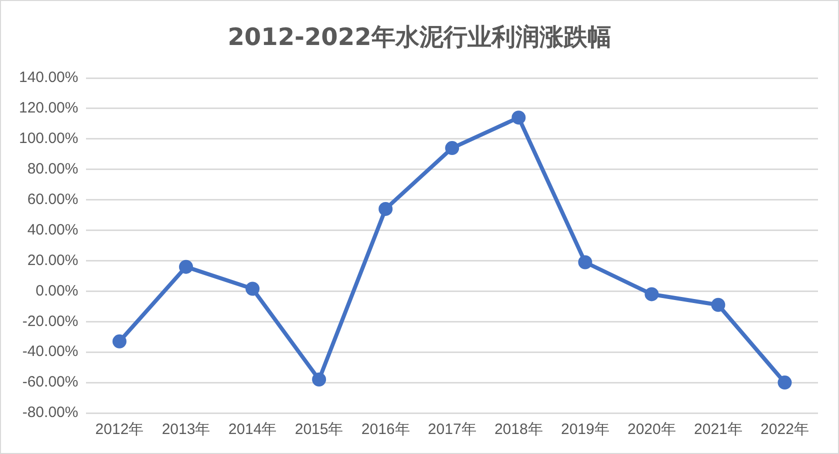 This screenshot has width=839, height=454. Describe the element at coordinates (385, 429) in the screenshot. I see `x-tick-label: 2016年` at that location.